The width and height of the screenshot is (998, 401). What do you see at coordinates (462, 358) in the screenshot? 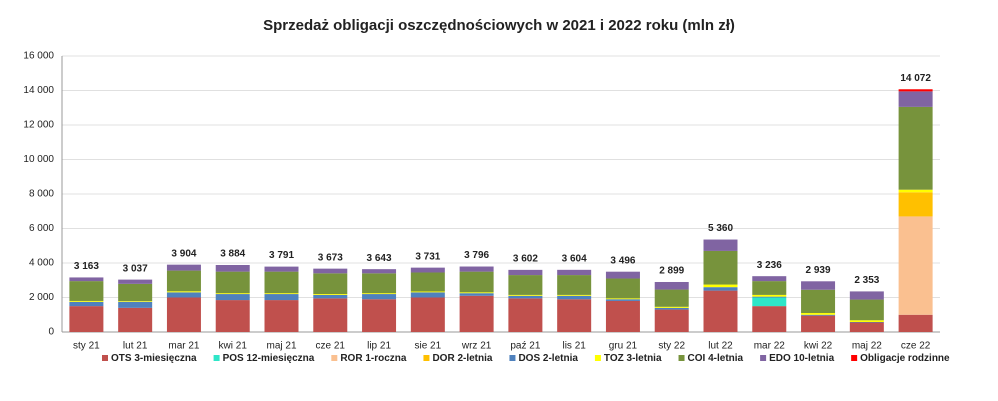
I see `legend-label: DOR 2-letnia` at bounding box center [462, 358].